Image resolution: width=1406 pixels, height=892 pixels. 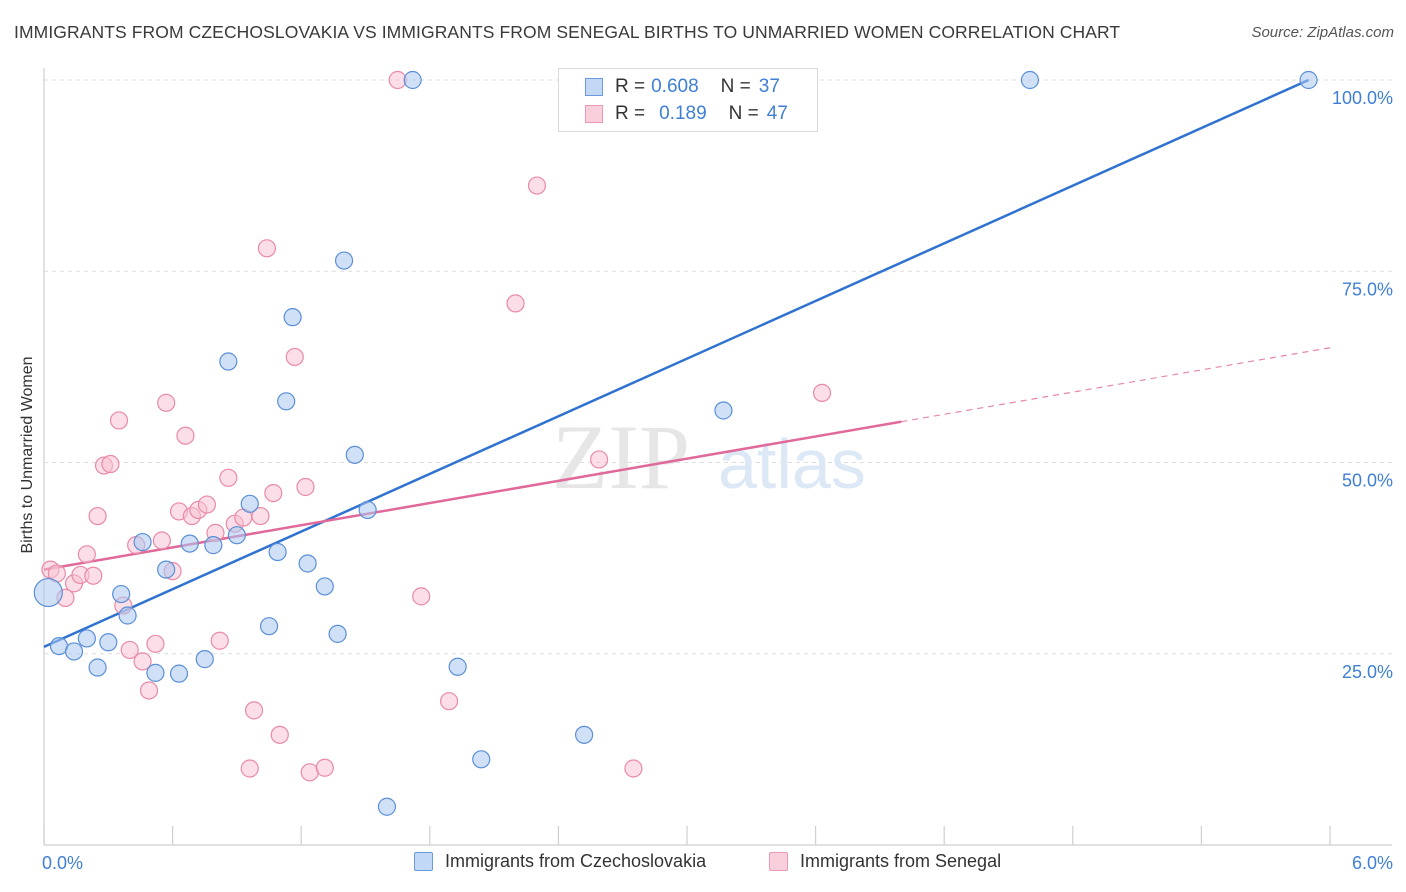 I want to click on watermark-atlas: atlas, so click(x=792, y=464).